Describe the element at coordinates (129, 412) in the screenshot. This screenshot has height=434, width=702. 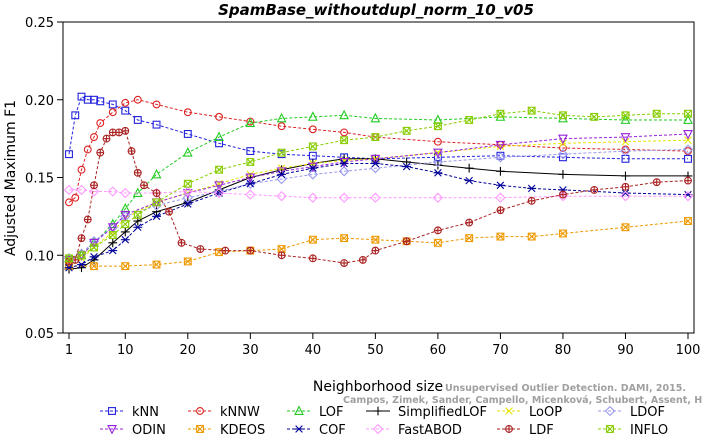
I see `legend-item-knn: kNN` at that location.